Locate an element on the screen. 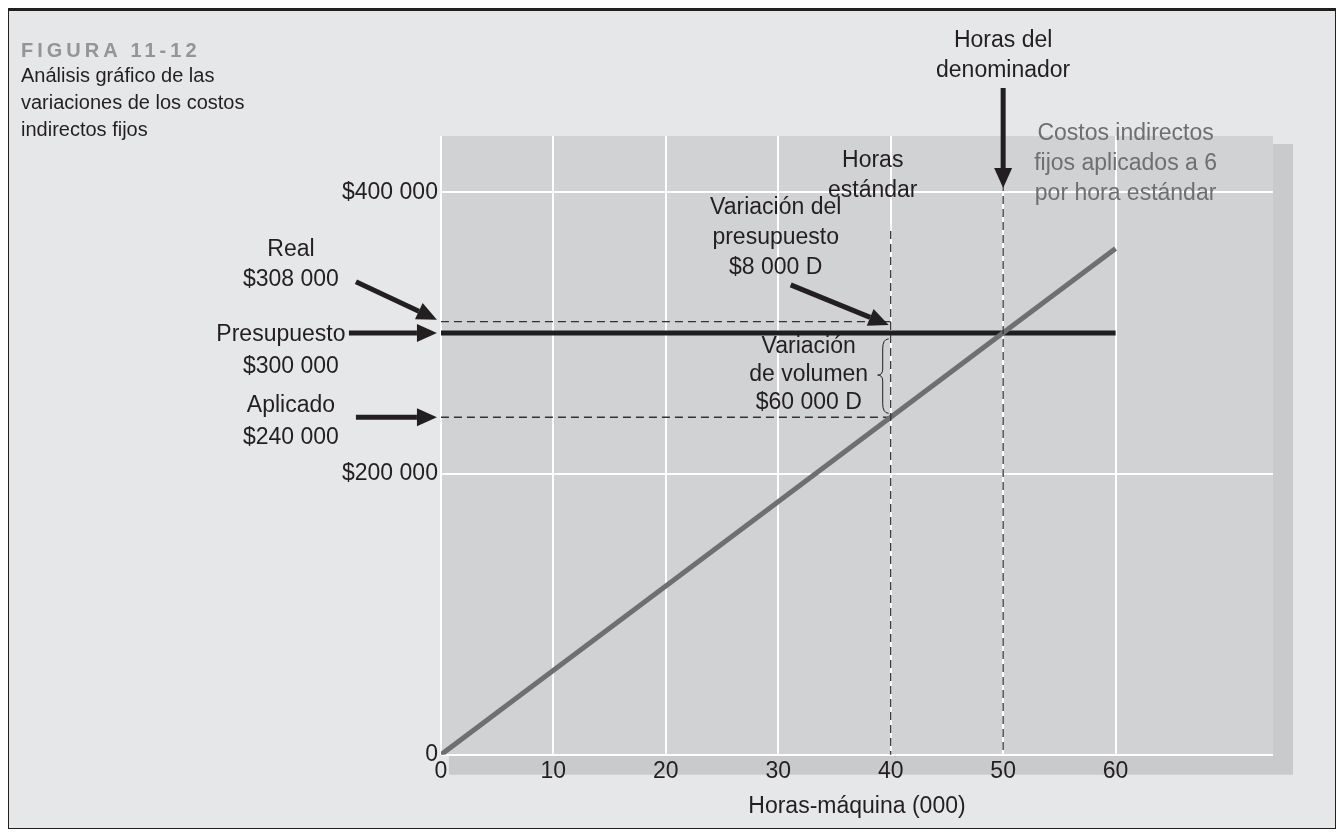 Image resolution: width=1342 pixels, height=833 pixels. text: FIGURA 11-12 is located at coordinates (111, 50).